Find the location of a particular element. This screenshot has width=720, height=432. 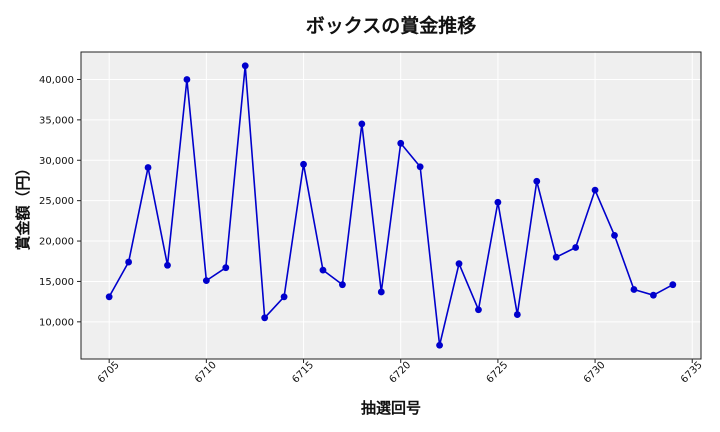

y-tick-label: 40,000 is located at coordinates (56, 80).